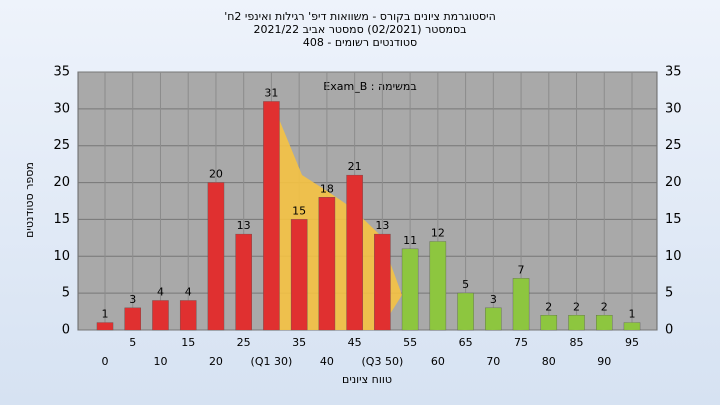 The height and width of the screenshot is (405, 720). Describe the element at coordinates (216, 361) in the screenshot. I see `x-tick-label: 20` at that location.